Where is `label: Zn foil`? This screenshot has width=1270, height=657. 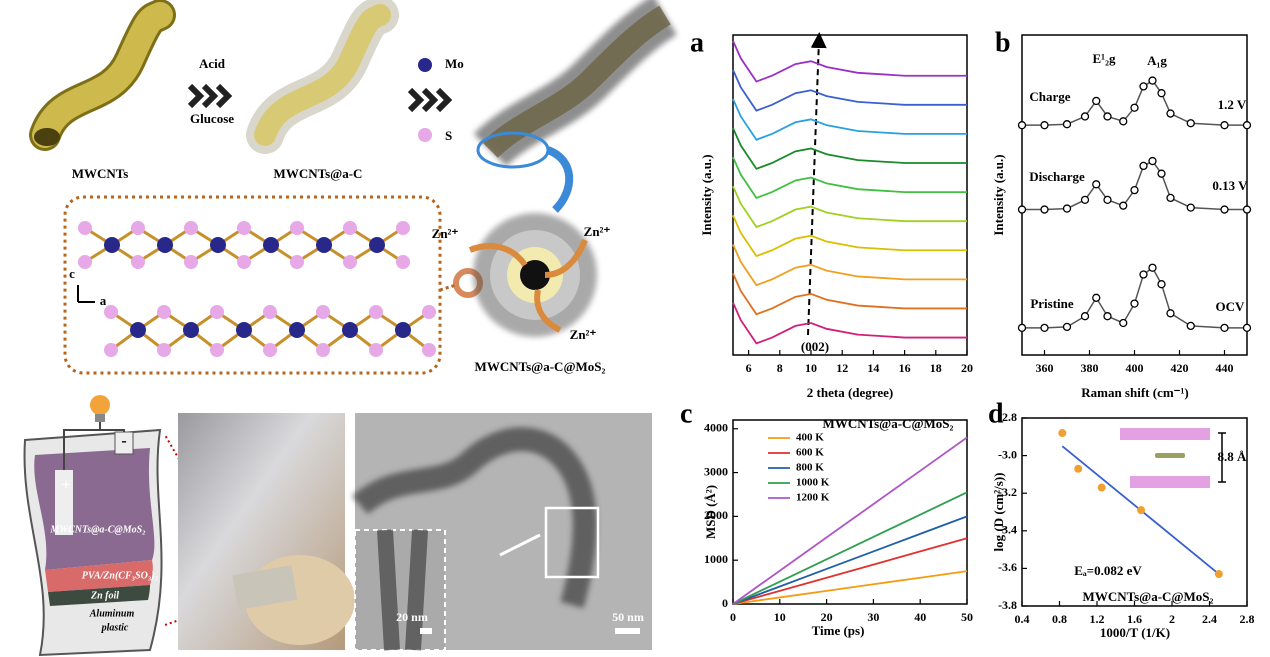
label: Zn foil is located at coordinates (104, 595).